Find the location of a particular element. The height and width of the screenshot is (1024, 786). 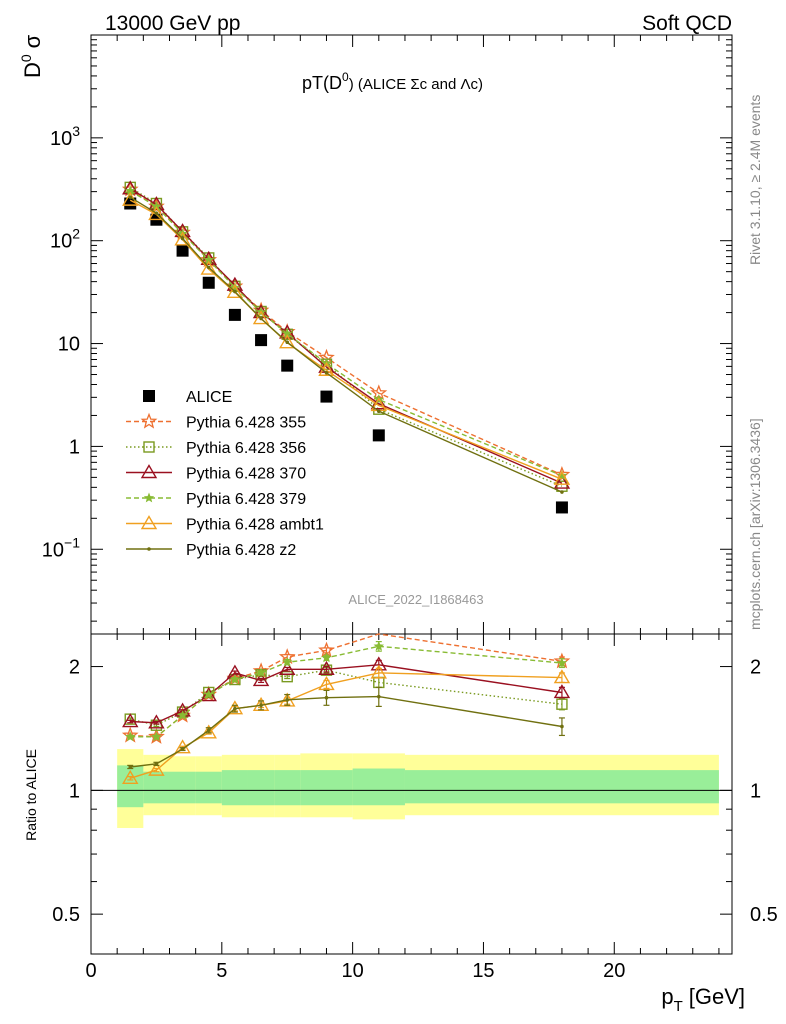

ratio-line-p379 is located at coordinates (346, 691).